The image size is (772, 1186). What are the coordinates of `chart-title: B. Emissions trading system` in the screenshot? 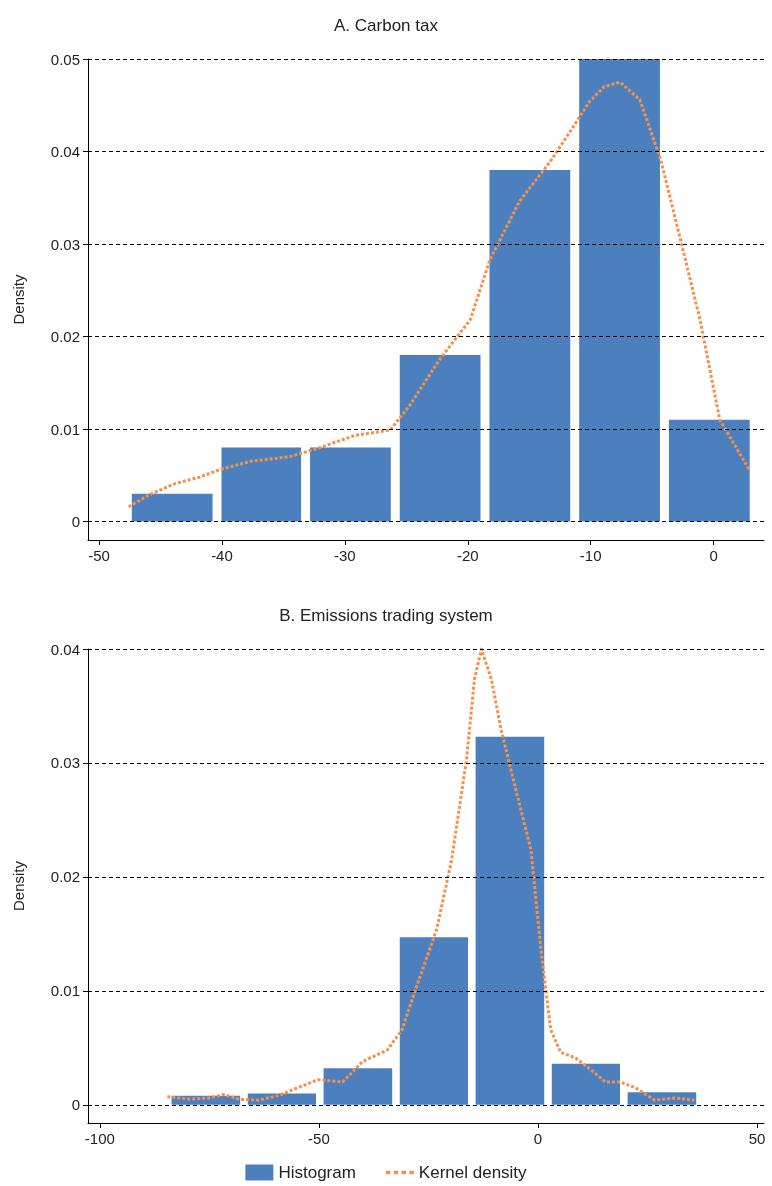 It's located at (386, 615).